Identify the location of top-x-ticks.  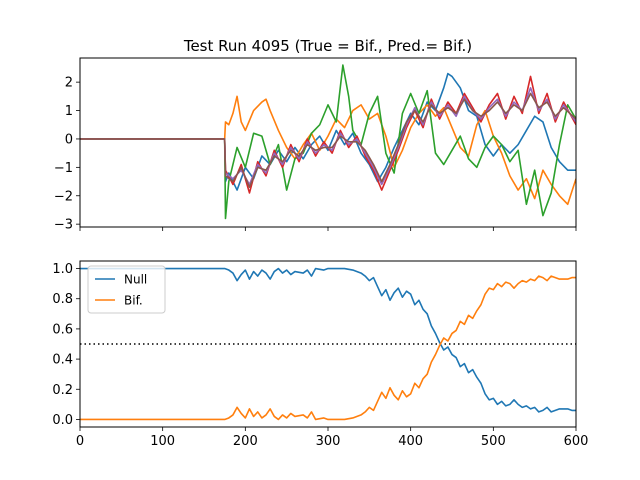
(328, 229).